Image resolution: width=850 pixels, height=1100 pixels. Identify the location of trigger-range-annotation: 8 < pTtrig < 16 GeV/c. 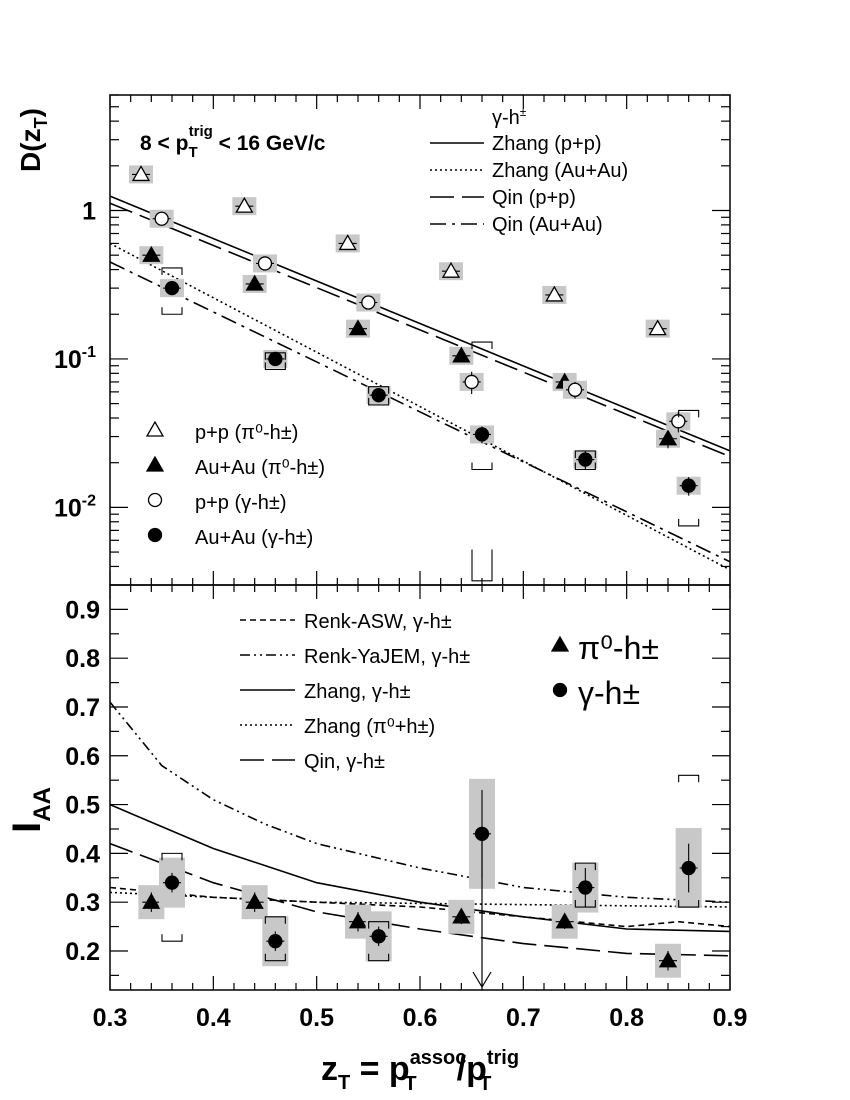
(233, 142).